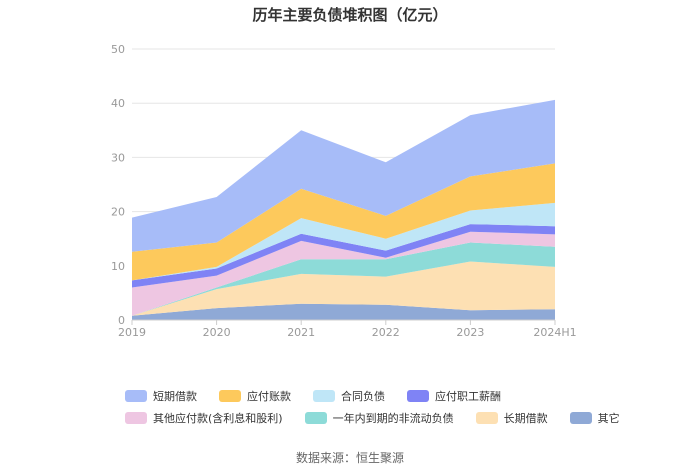  Describe the element at coordinates (301, 332) in the screenshot. I see `x-tick-label: 2021` at that location.